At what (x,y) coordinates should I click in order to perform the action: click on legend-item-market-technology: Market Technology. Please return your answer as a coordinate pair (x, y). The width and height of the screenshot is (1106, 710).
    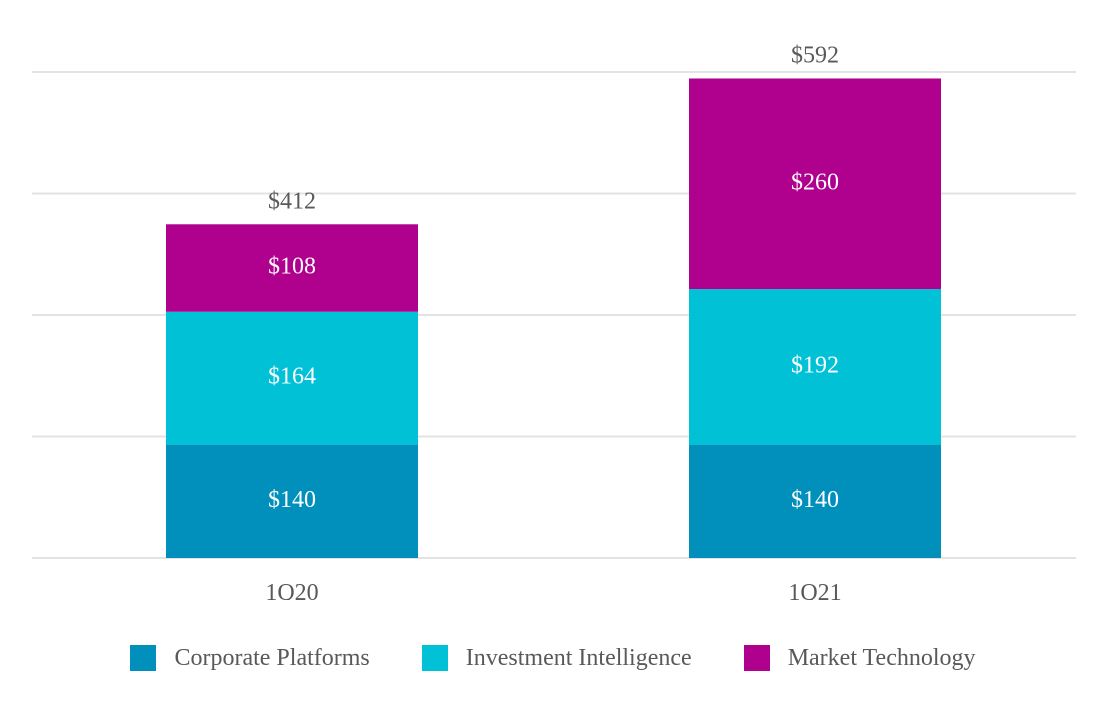
    Looking at the image, I should click on (859, 658).